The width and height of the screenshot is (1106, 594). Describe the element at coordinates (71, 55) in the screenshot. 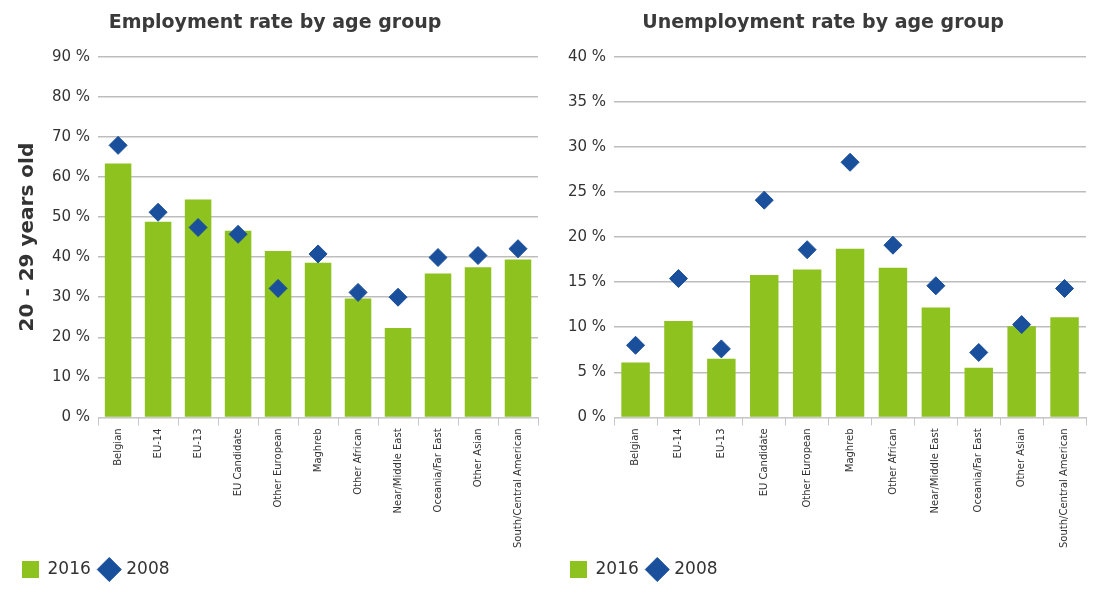

I see `y-tick-label: 90 %` at that location.